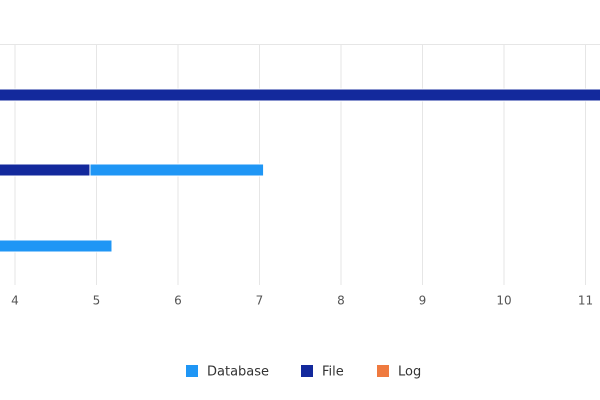 This screenshot has height=400, width=600. Describe the element at coordinates (15, 301) in the screenshot. I see `x-tick-label: 4` at that location.